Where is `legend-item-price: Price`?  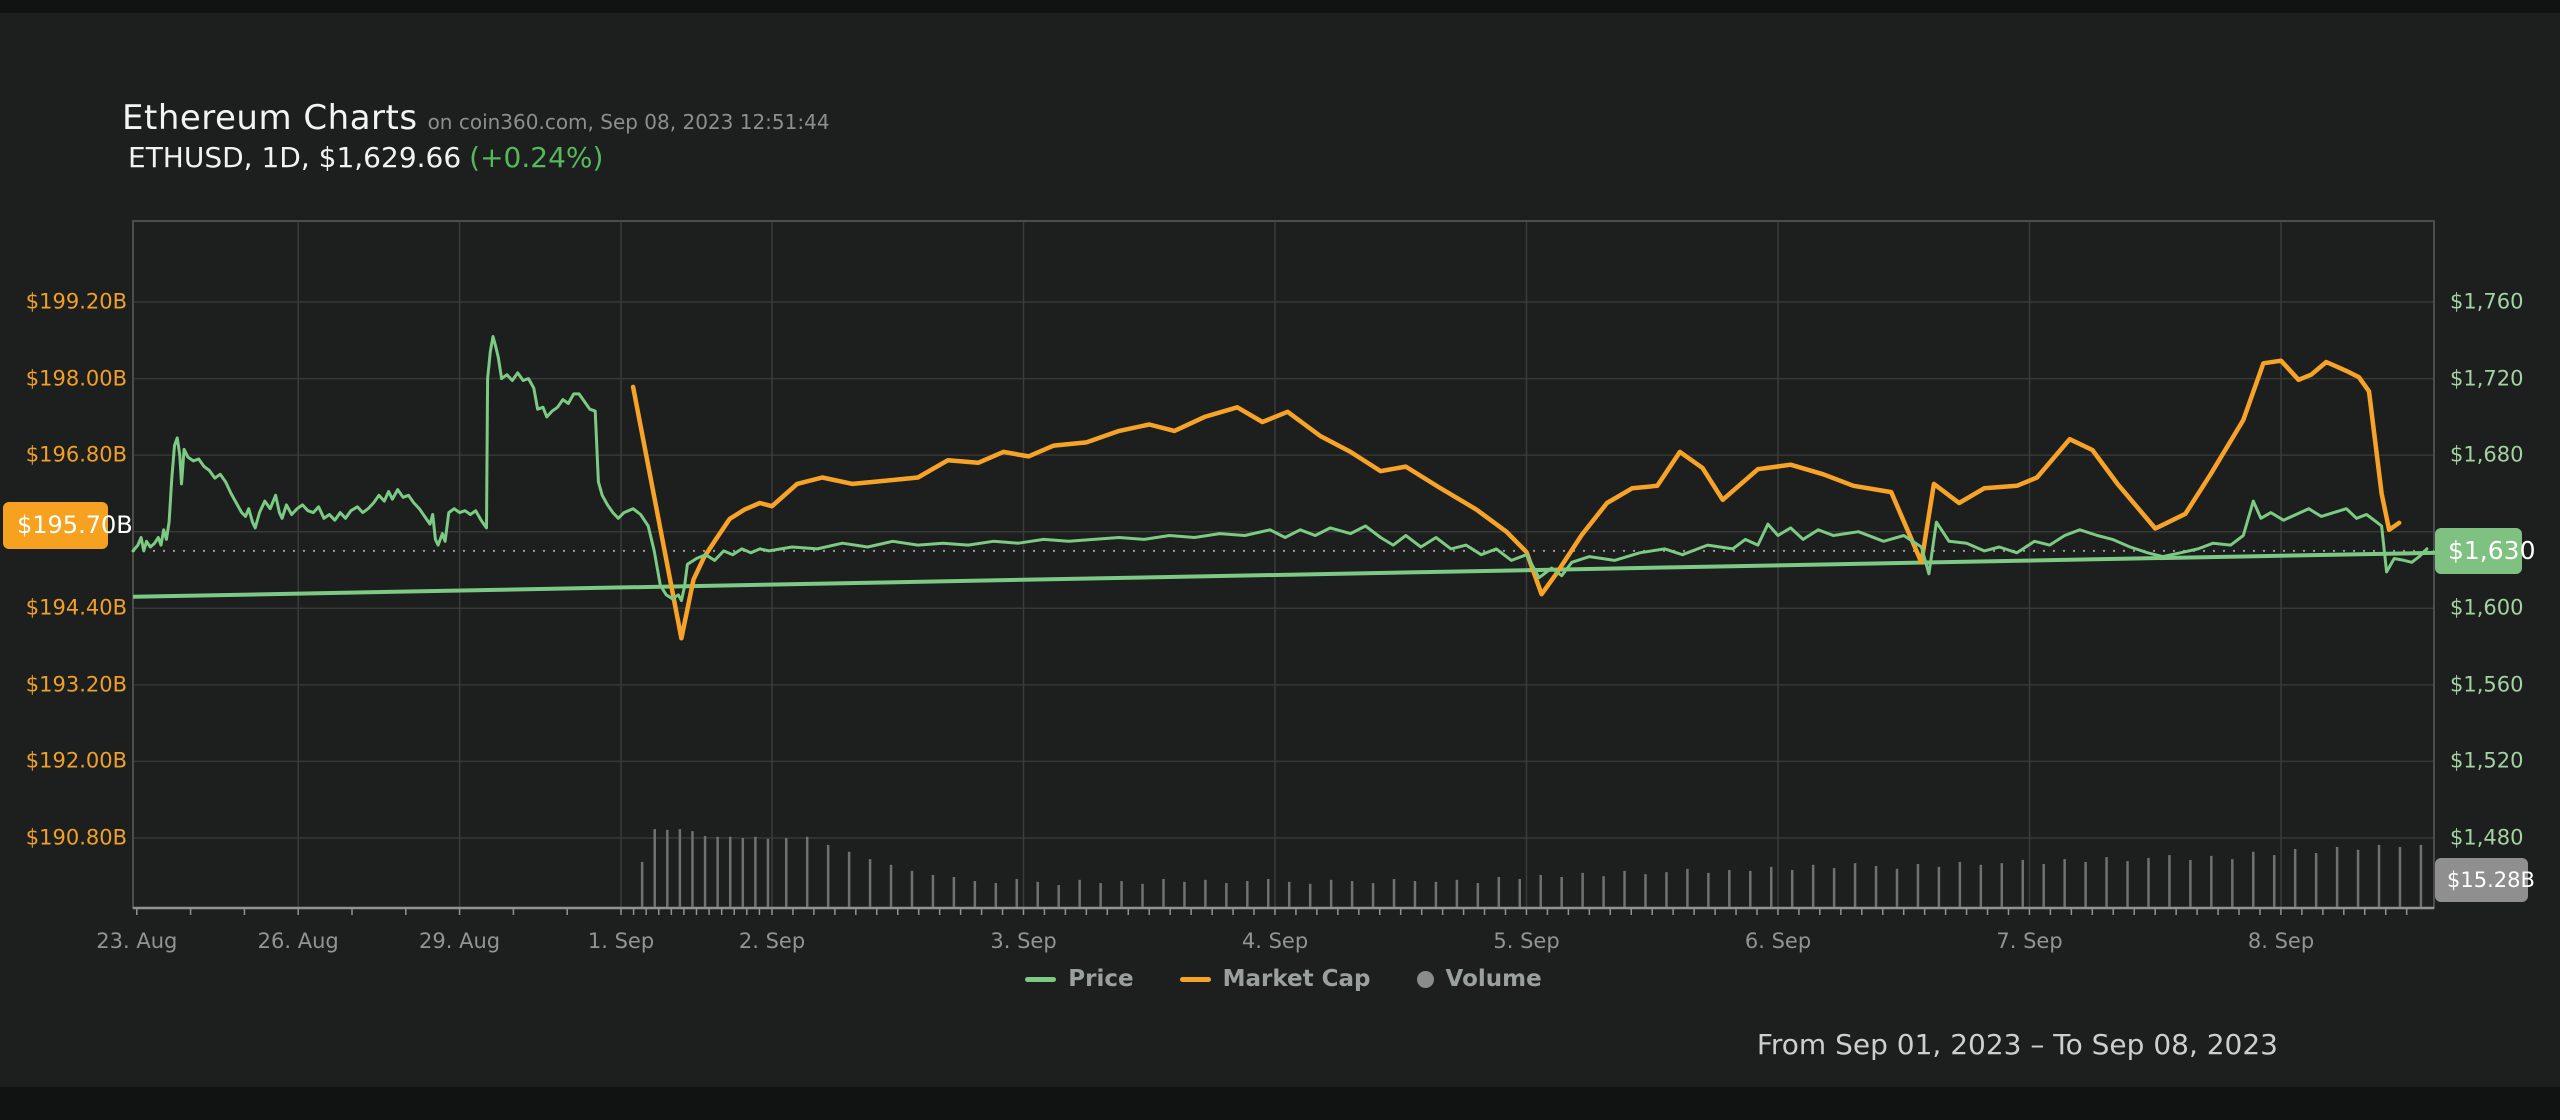
legend-item-price: Price is located at coordinates (1079, 979).